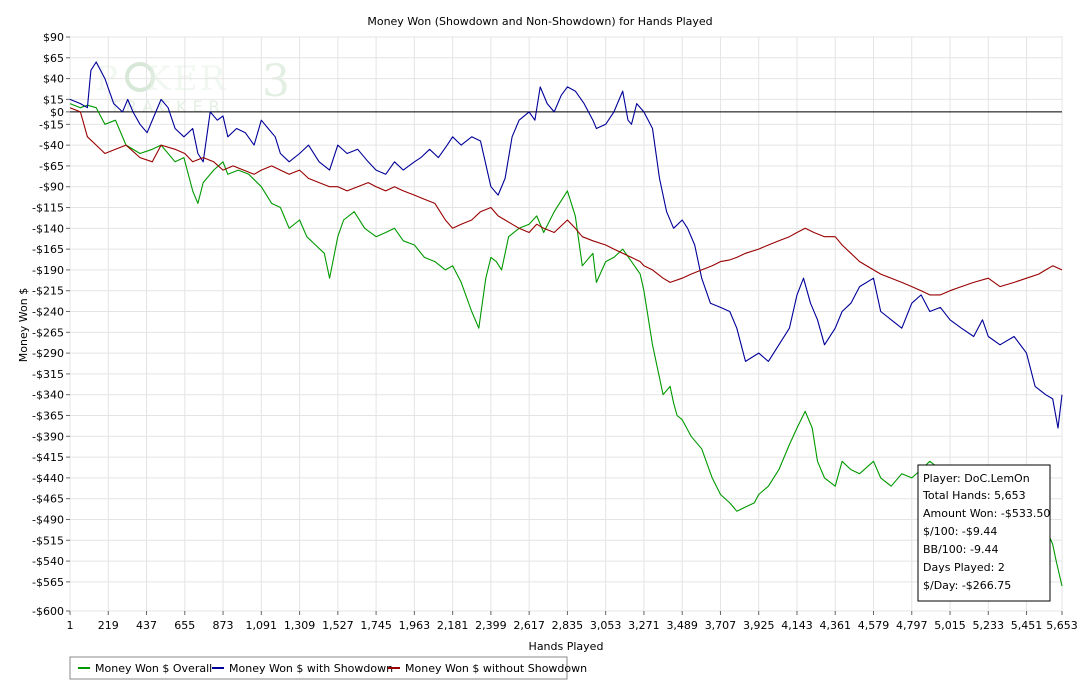  What do you see at coordinates (51, 166) in the screenshot?
I see `y-tick-label: -$65` at bounding box center [51, 166].